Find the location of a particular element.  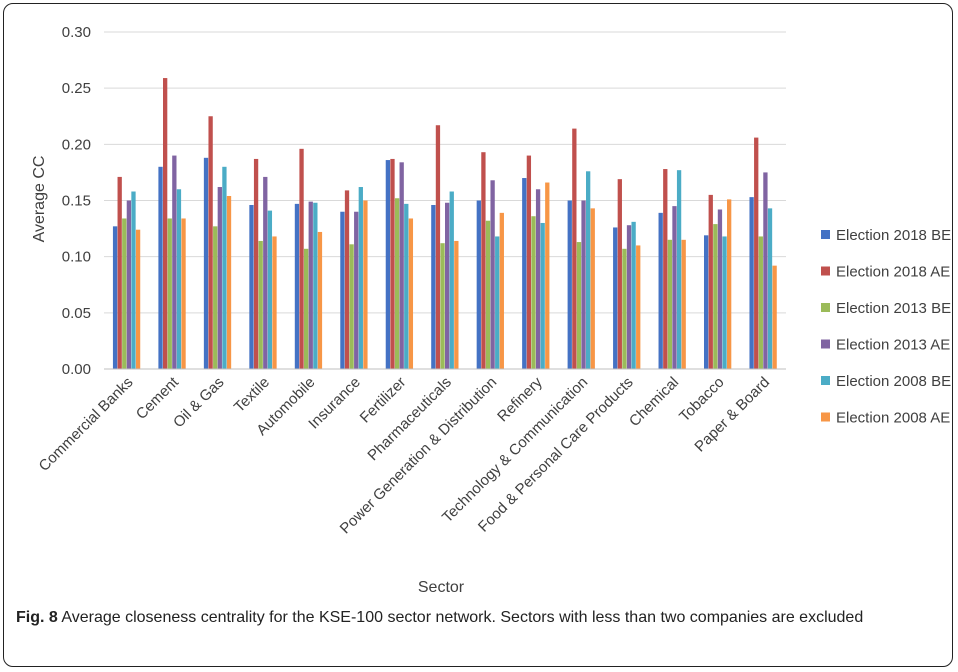

y-tick-label: 0.10 is located at coordinates (76, 257).